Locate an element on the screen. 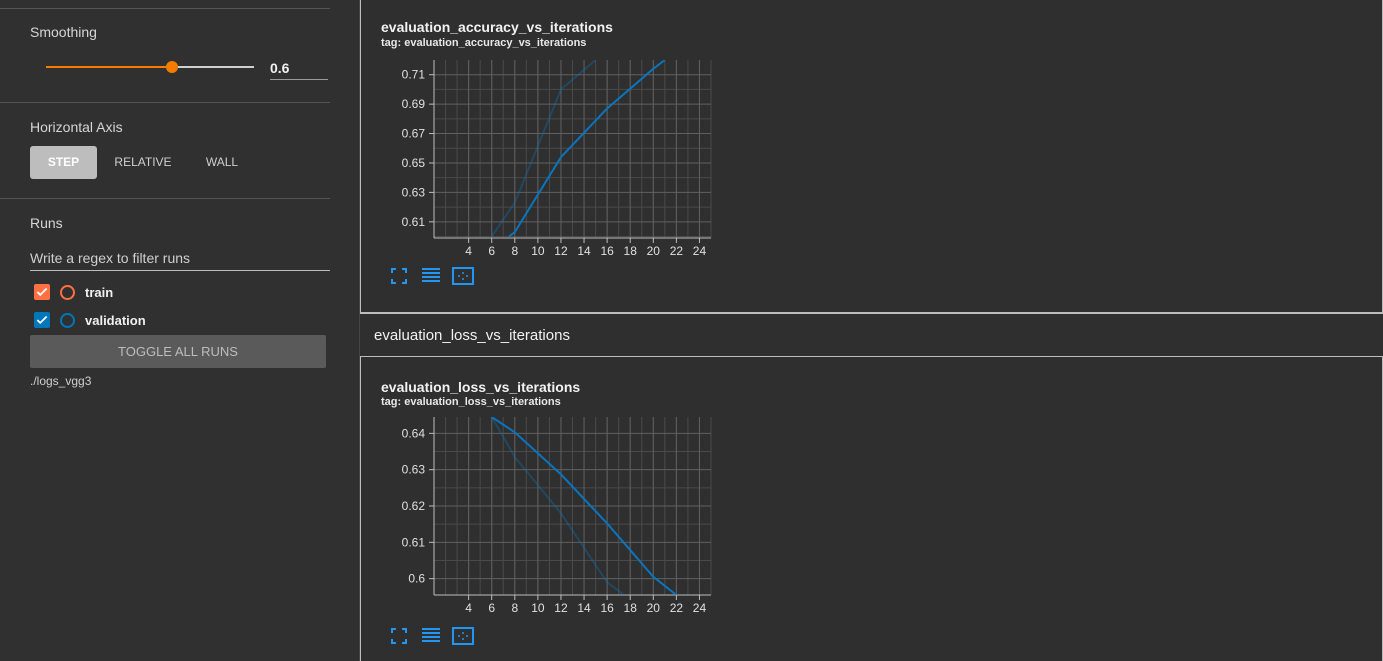 This screenshot has height=661, width=1383. axis-relative-button: RELATIVE is located at coordinates (143, 162).